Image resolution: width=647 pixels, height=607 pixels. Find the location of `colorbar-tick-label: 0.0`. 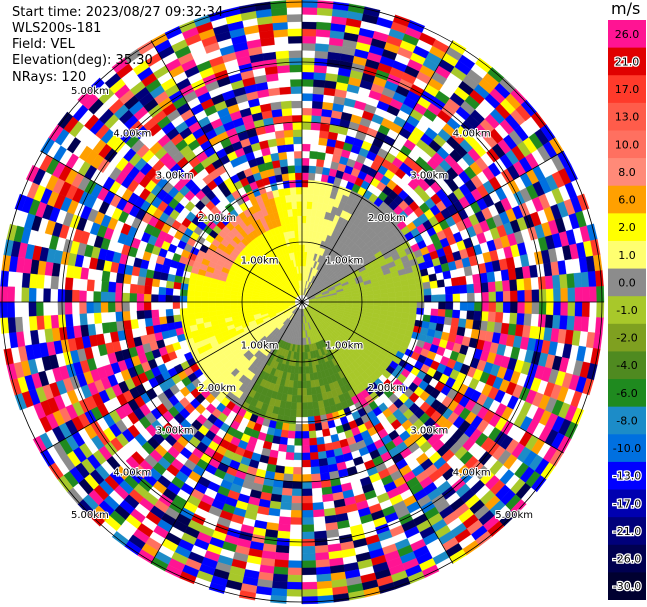

colorbar-tick-label: 0.0 is located at coordinates (627, 282).